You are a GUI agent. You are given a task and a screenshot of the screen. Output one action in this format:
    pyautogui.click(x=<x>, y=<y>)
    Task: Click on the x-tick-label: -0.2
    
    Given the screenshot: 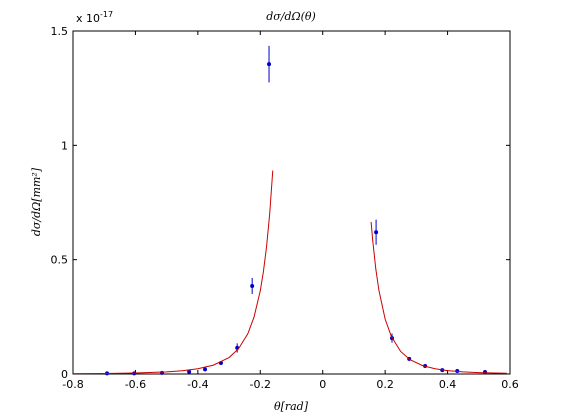 What is the action you would take?
    pyautogui.click(x=260, y=384)
    